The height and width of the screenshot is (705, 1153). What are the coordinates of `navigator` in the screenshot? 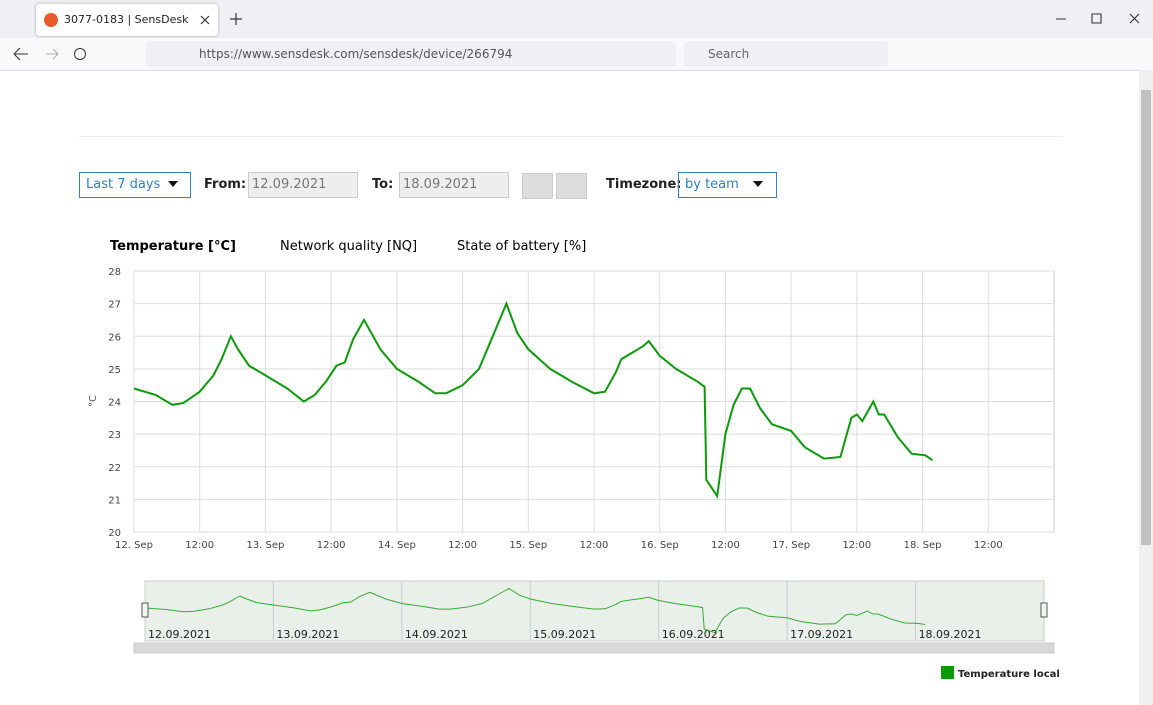 It's located at (594, 611).